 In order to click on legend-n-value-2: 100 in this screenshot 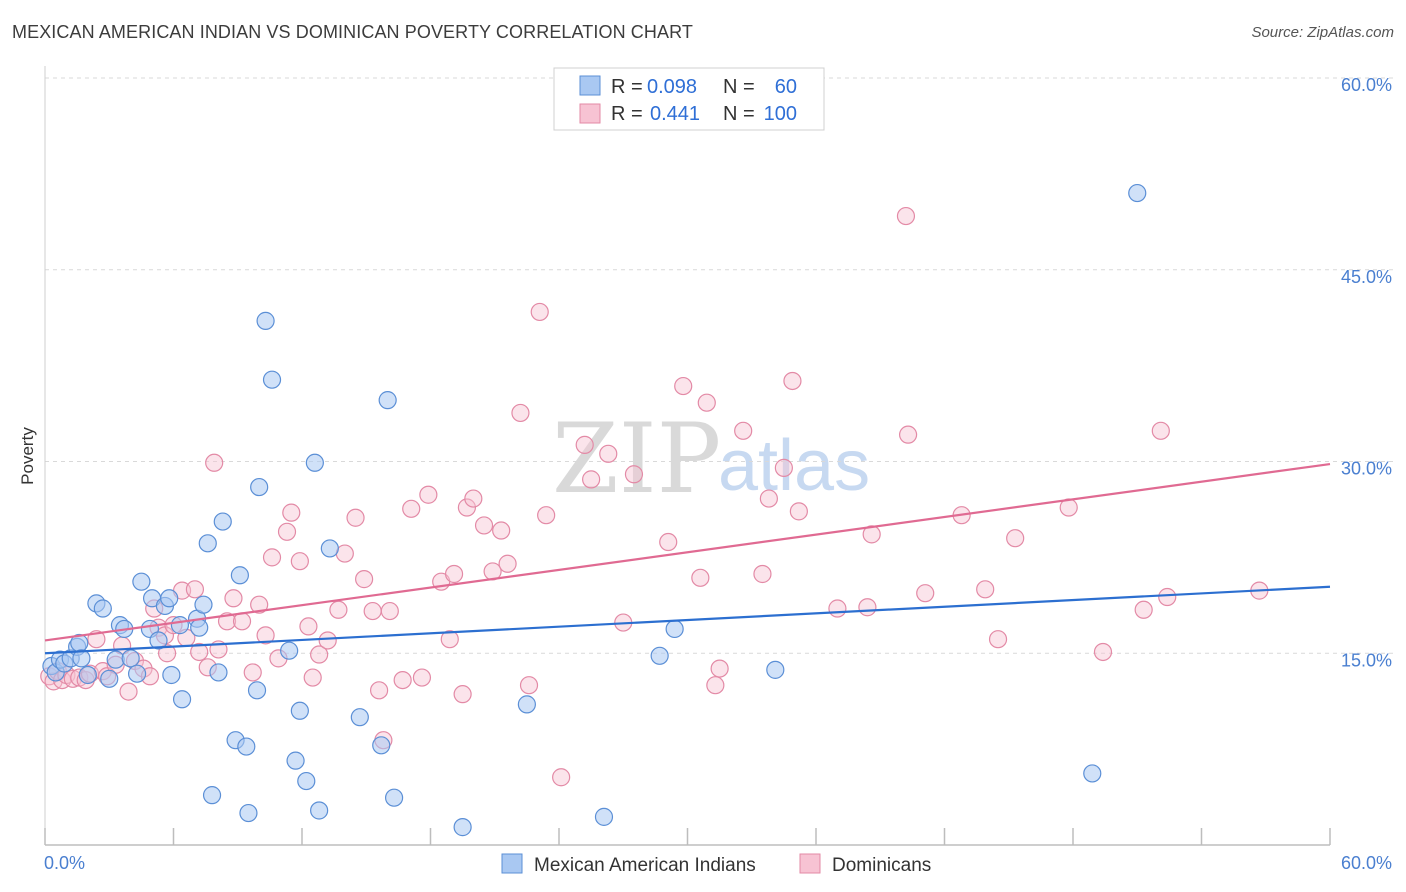, I will do `click(780, 114)`.